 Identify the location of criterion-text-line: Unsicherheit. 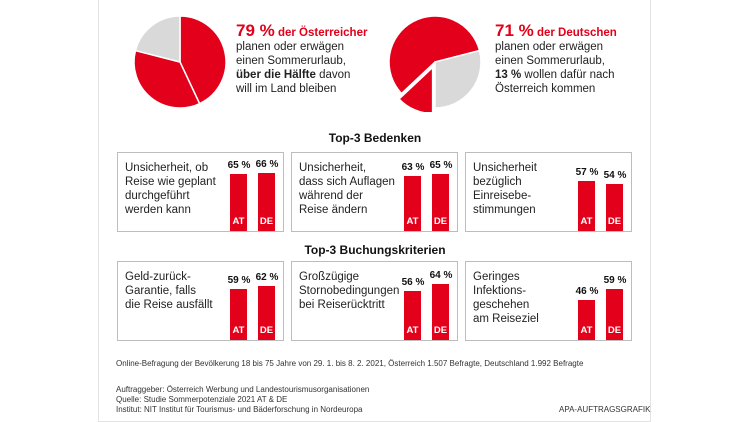
(505, 168).